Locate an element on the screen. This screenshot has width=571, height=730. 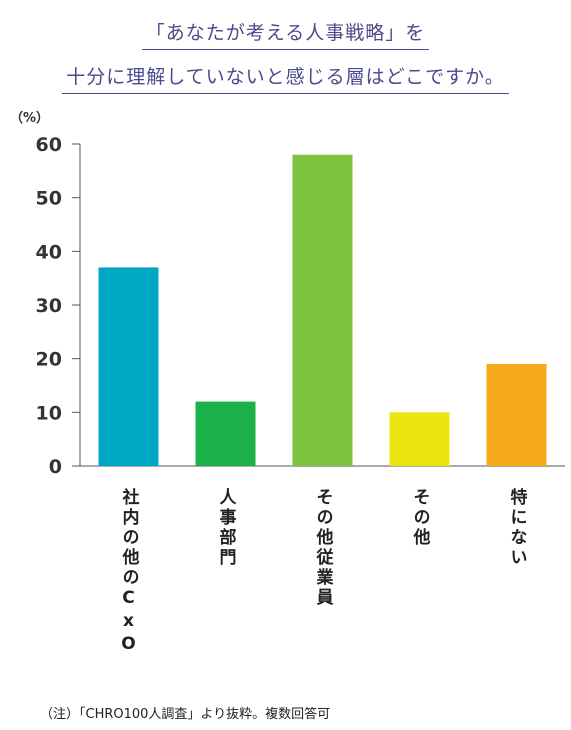
category-label: その他従業員 is located at coordinates (324, 548).